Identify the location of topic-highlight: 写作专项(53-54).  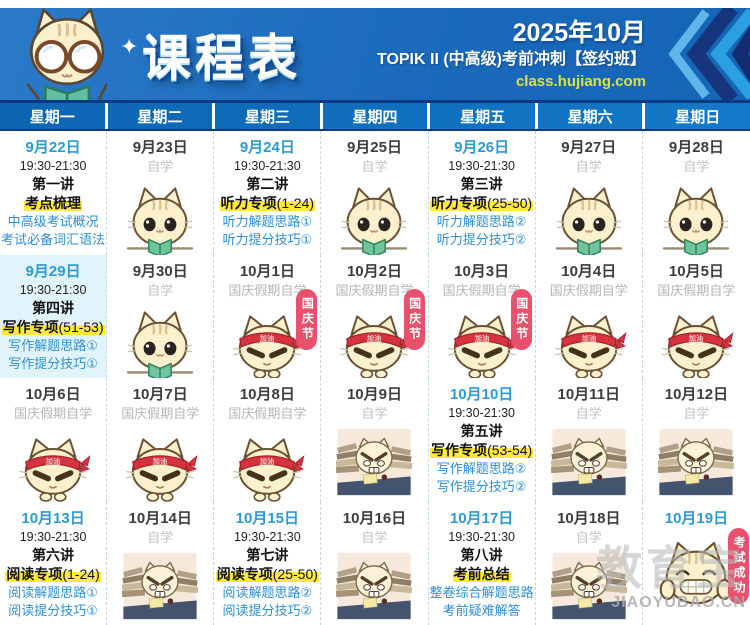
(482, 450).